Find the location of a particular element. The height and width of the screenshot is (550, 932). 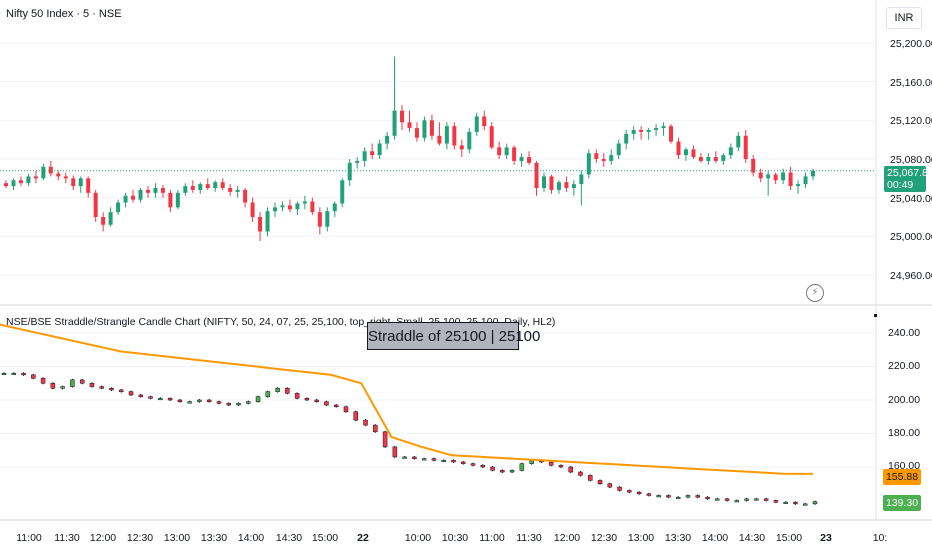

time-tick: 12:00 is located at coordinates (567, 538).